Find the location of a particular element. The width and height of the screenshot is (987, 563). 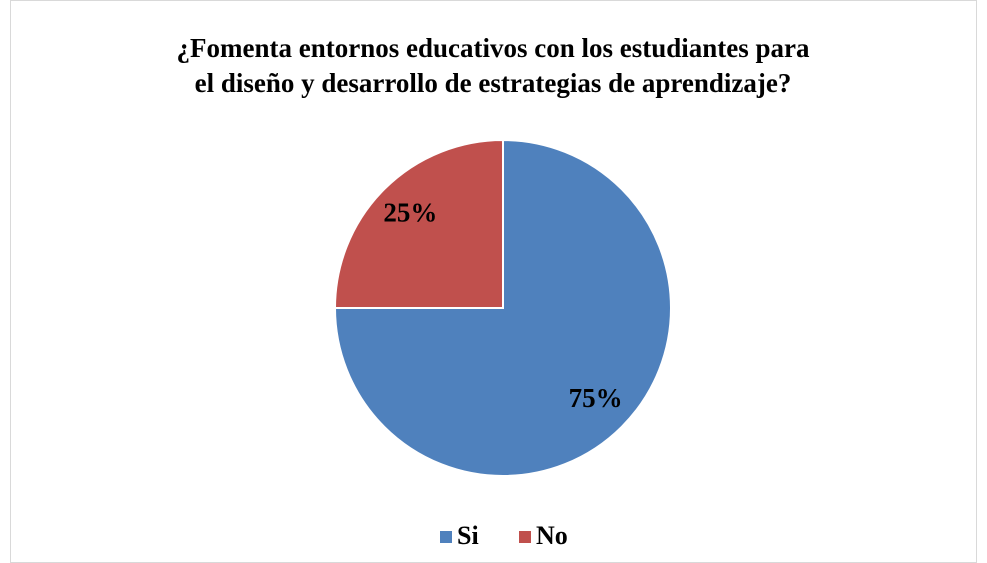

pie-slice is located at coordinates (418, 223).